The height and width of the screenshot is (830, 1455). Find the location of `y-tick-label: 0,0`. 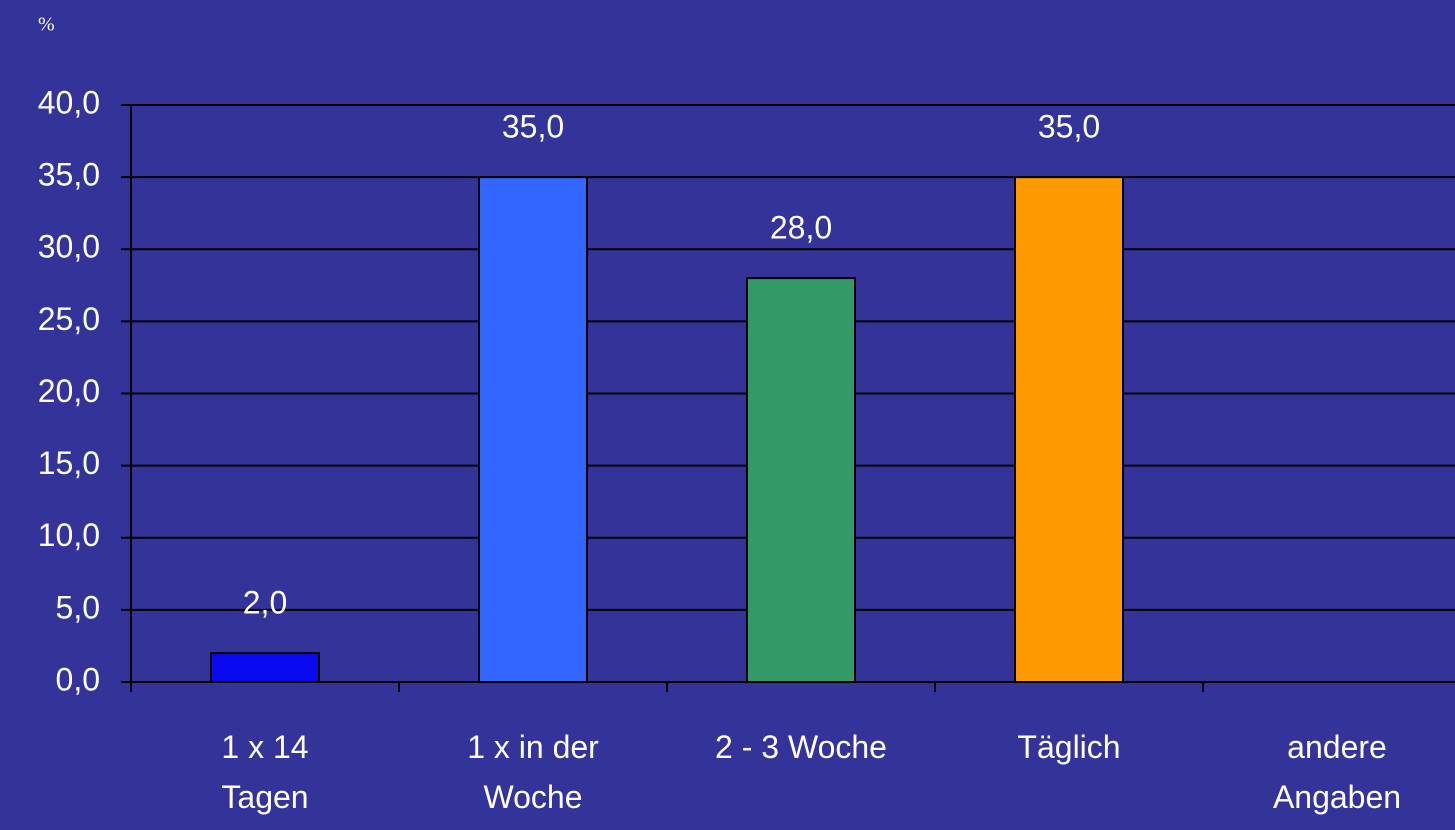

y-tick-label: 0,0 is located at coordinates (78, 679).